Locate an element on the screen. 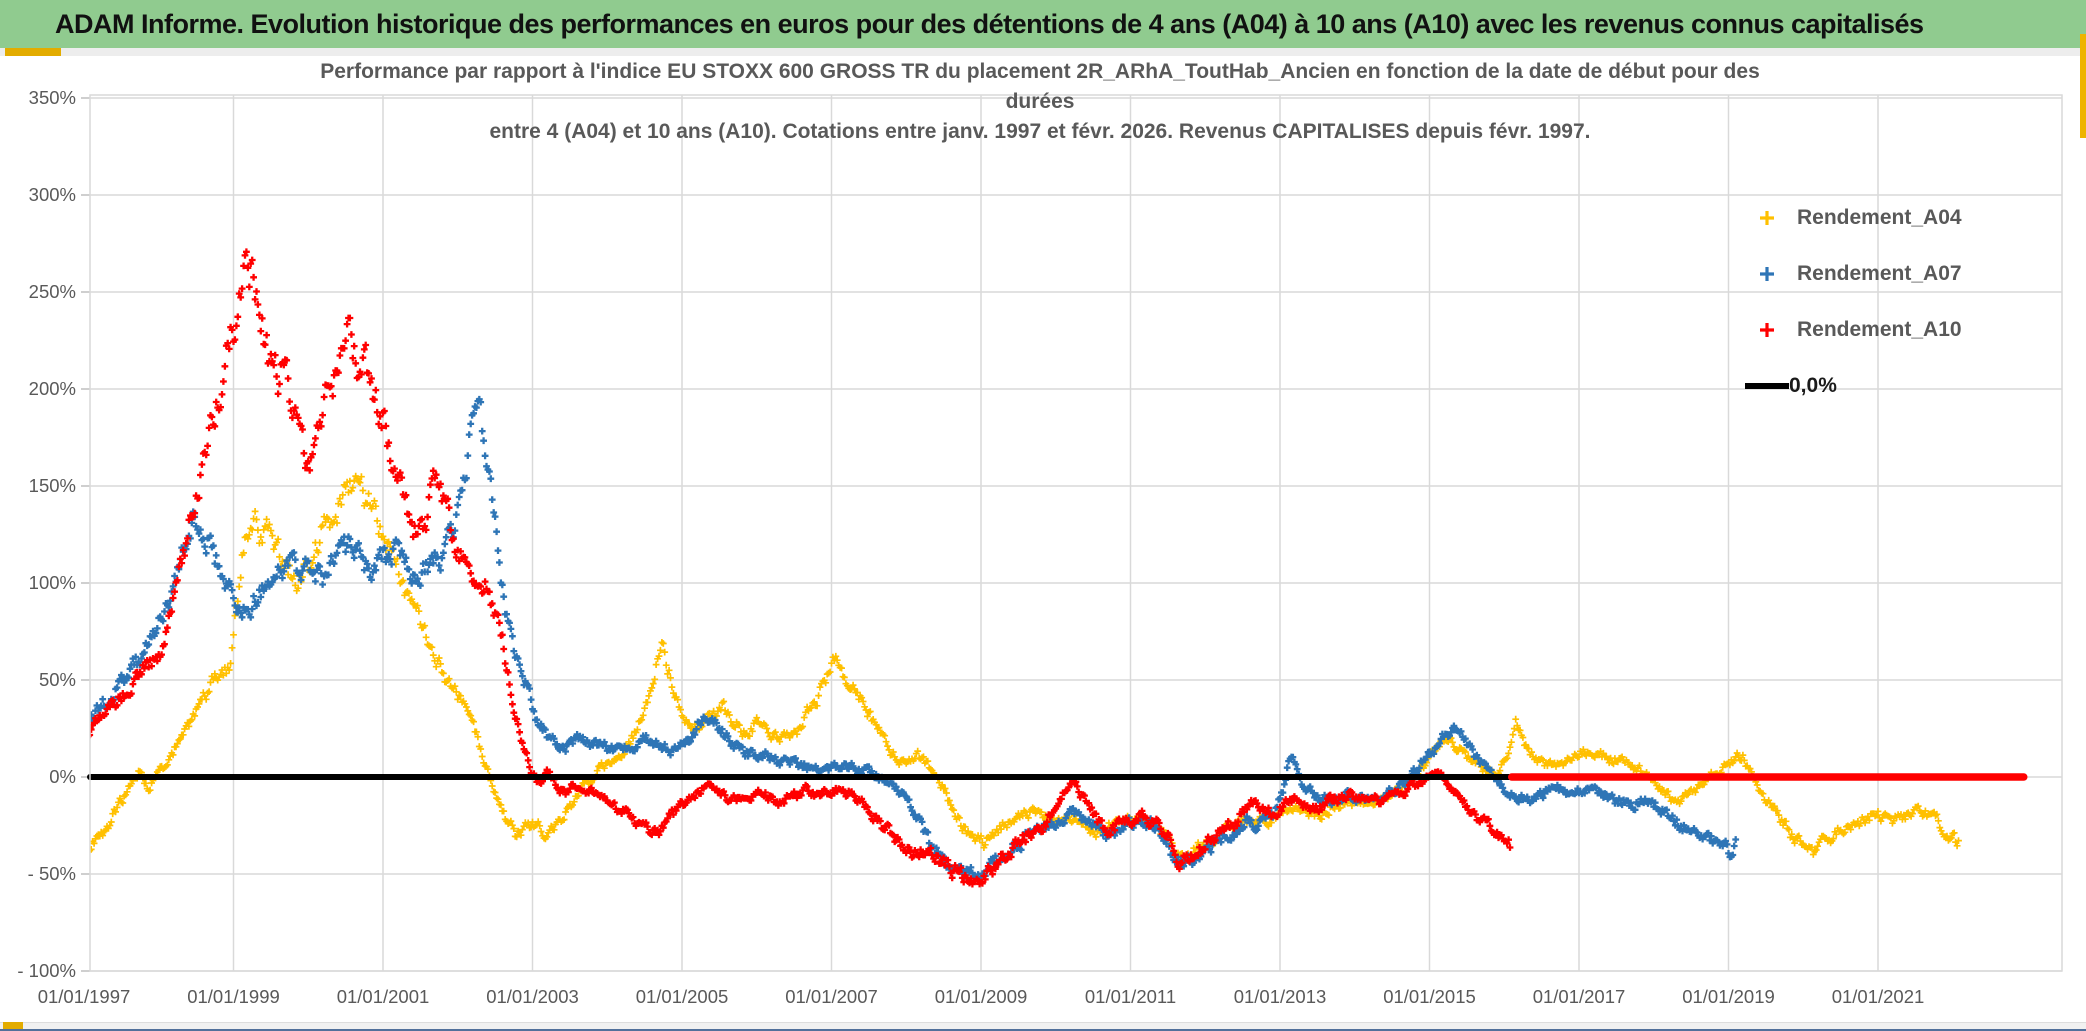  legend-item-0-0-: 0,0% is located at coordinates (1910, 386).